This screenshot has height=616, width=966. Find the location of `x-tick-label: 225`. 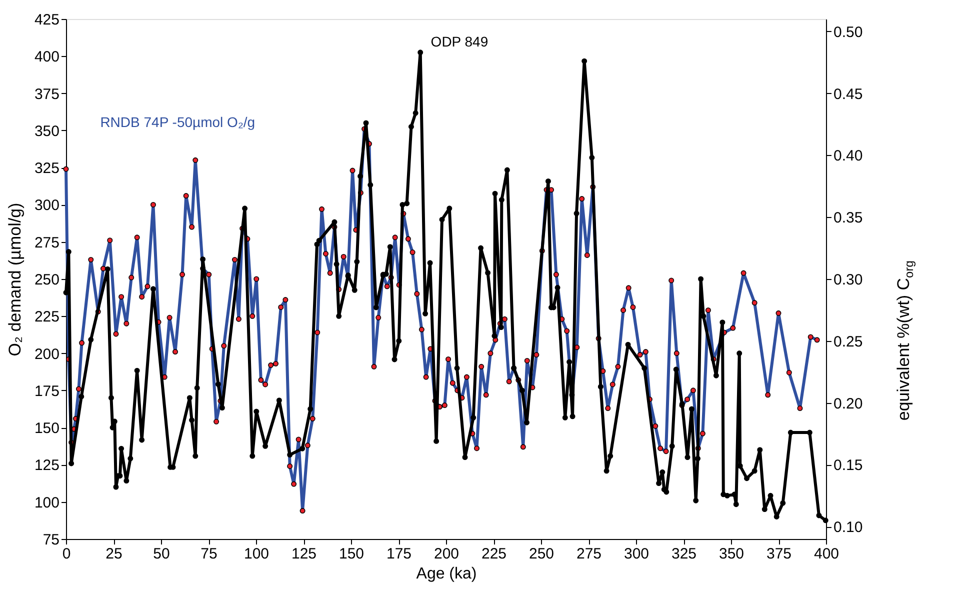

x-tick-label: 225 is located at coordinates (494, 554).